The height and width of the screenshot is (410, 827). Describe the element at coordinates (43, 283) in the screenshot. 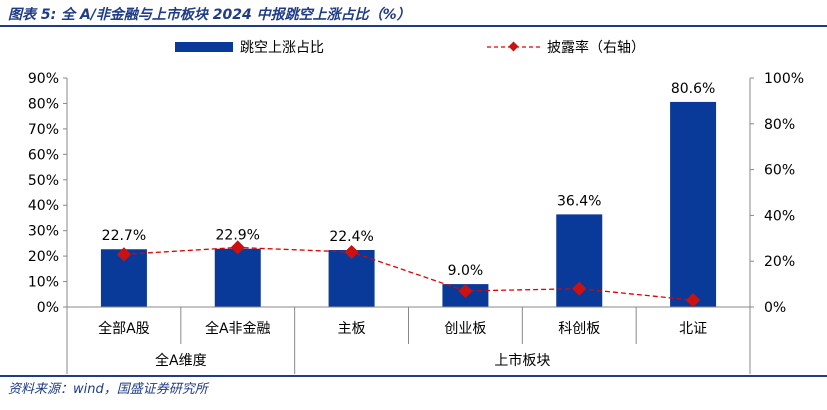

I see `y-left-tick-label: 10%` at that location.